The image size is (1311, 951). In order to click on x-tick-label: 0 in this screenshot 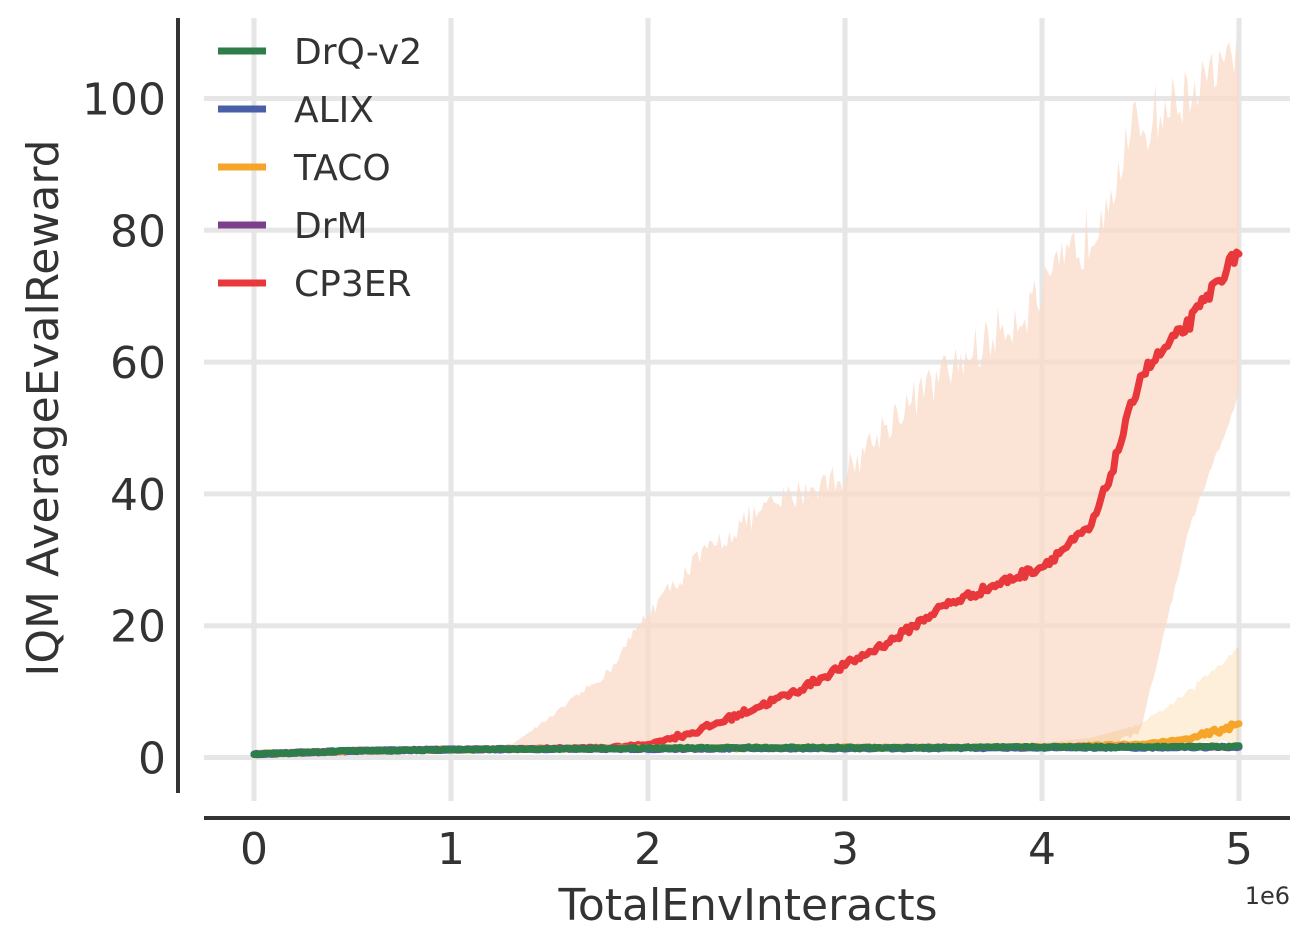, I will do `click(254, 849)`.